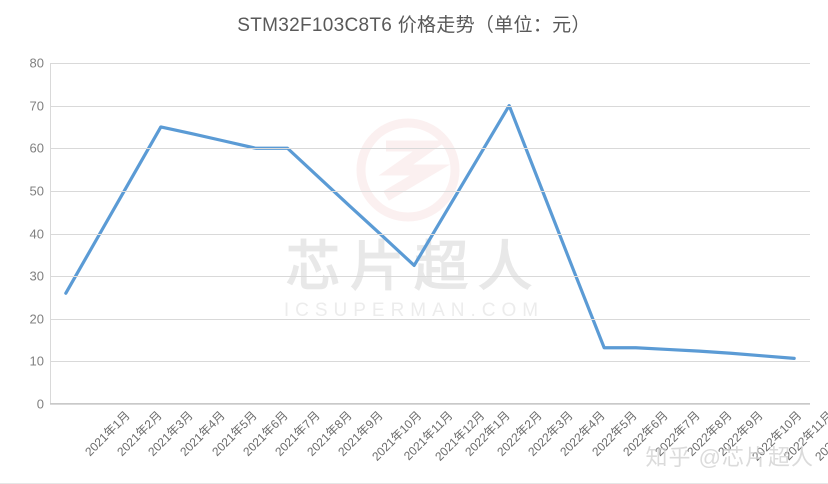 The width and height of the screenshot is (828, 484). What do you see at coordinates (40, 404) in the screenshot?
I see `y-axis-tick-label: 0` at bounding box center [40, 404].